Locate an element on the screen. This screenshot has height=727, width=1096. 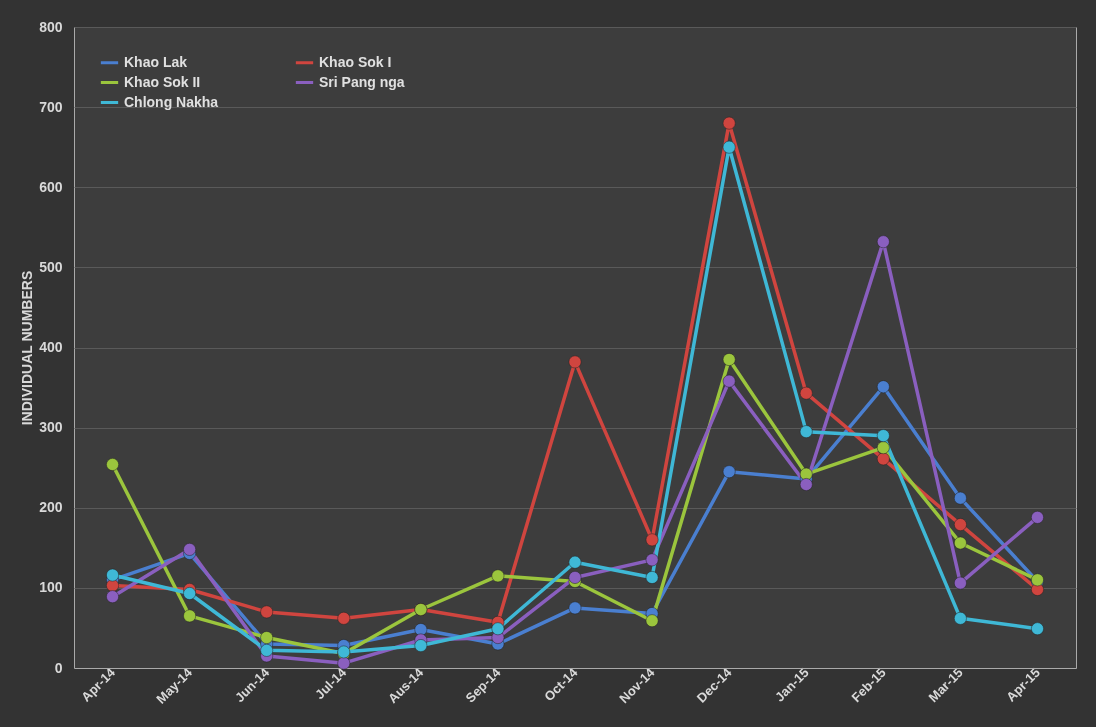
y-tick-label: 0 is located at coordinates (58, 667).